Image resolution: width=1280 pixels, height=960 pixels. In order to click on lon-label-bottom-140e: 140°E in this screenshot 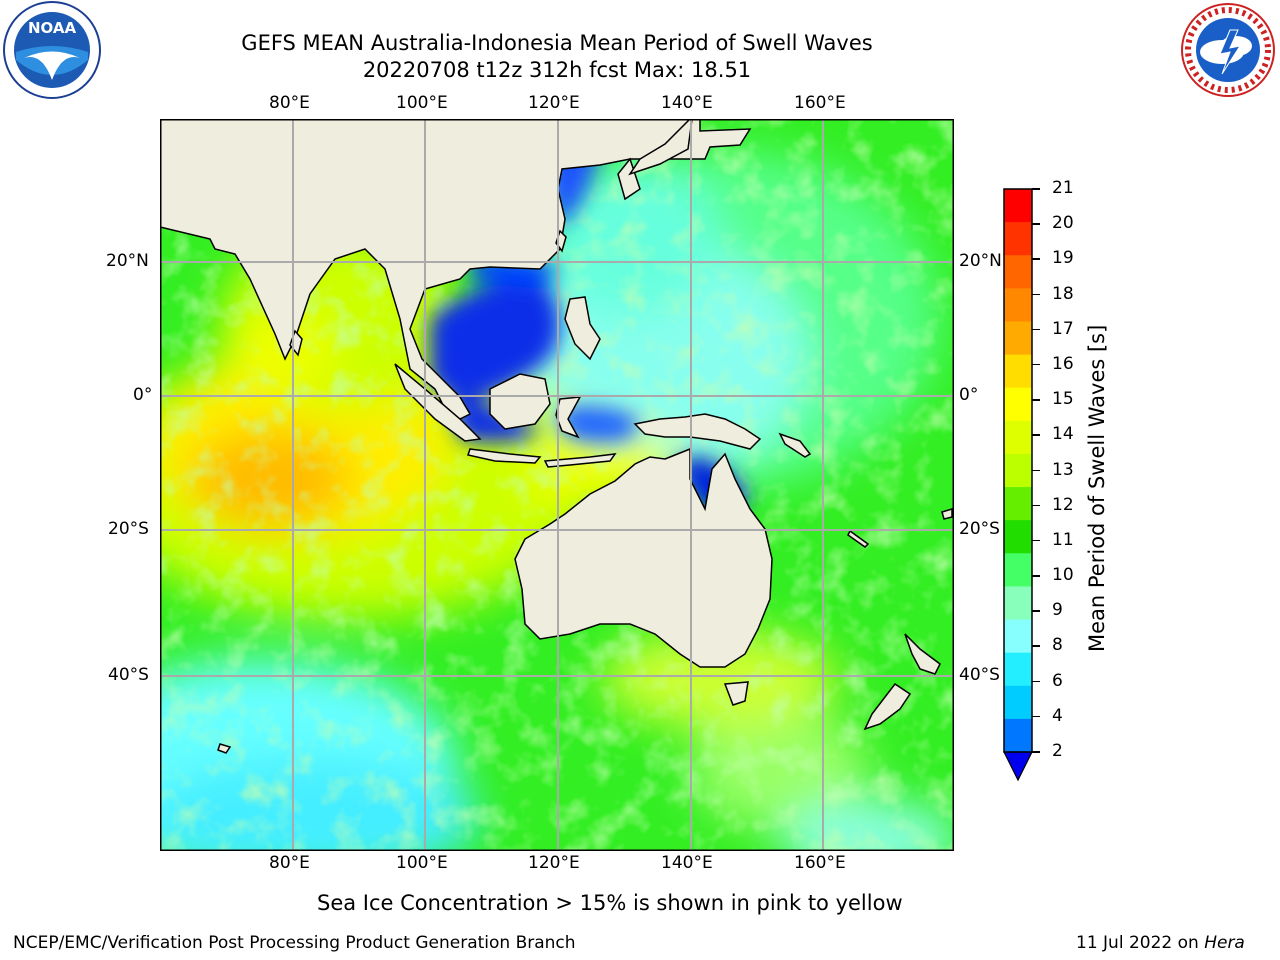, I will do `click(687, 863)`.